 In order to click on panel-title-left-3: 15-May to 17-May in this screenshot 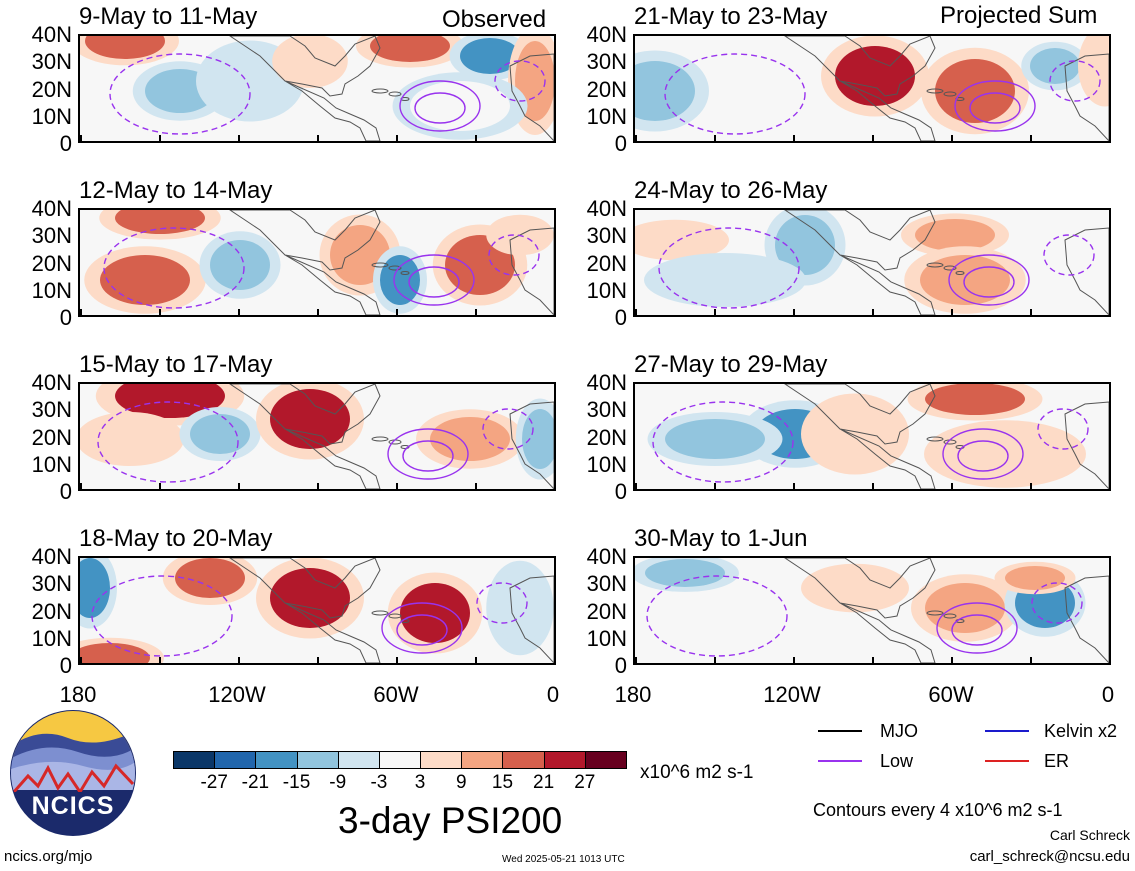, I will do `click(176, 364)`.